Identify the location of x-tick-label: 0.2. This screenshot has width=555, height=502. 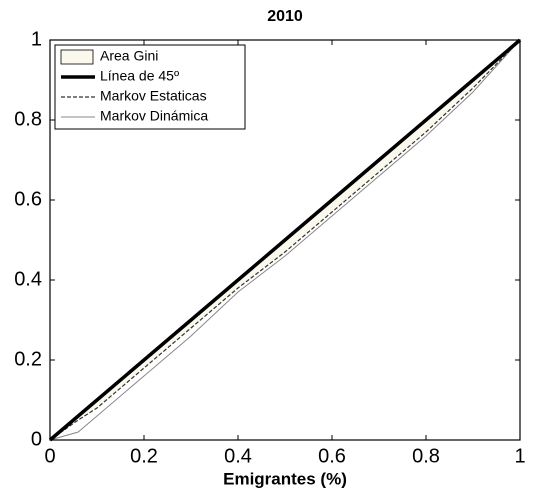
(144, 456).